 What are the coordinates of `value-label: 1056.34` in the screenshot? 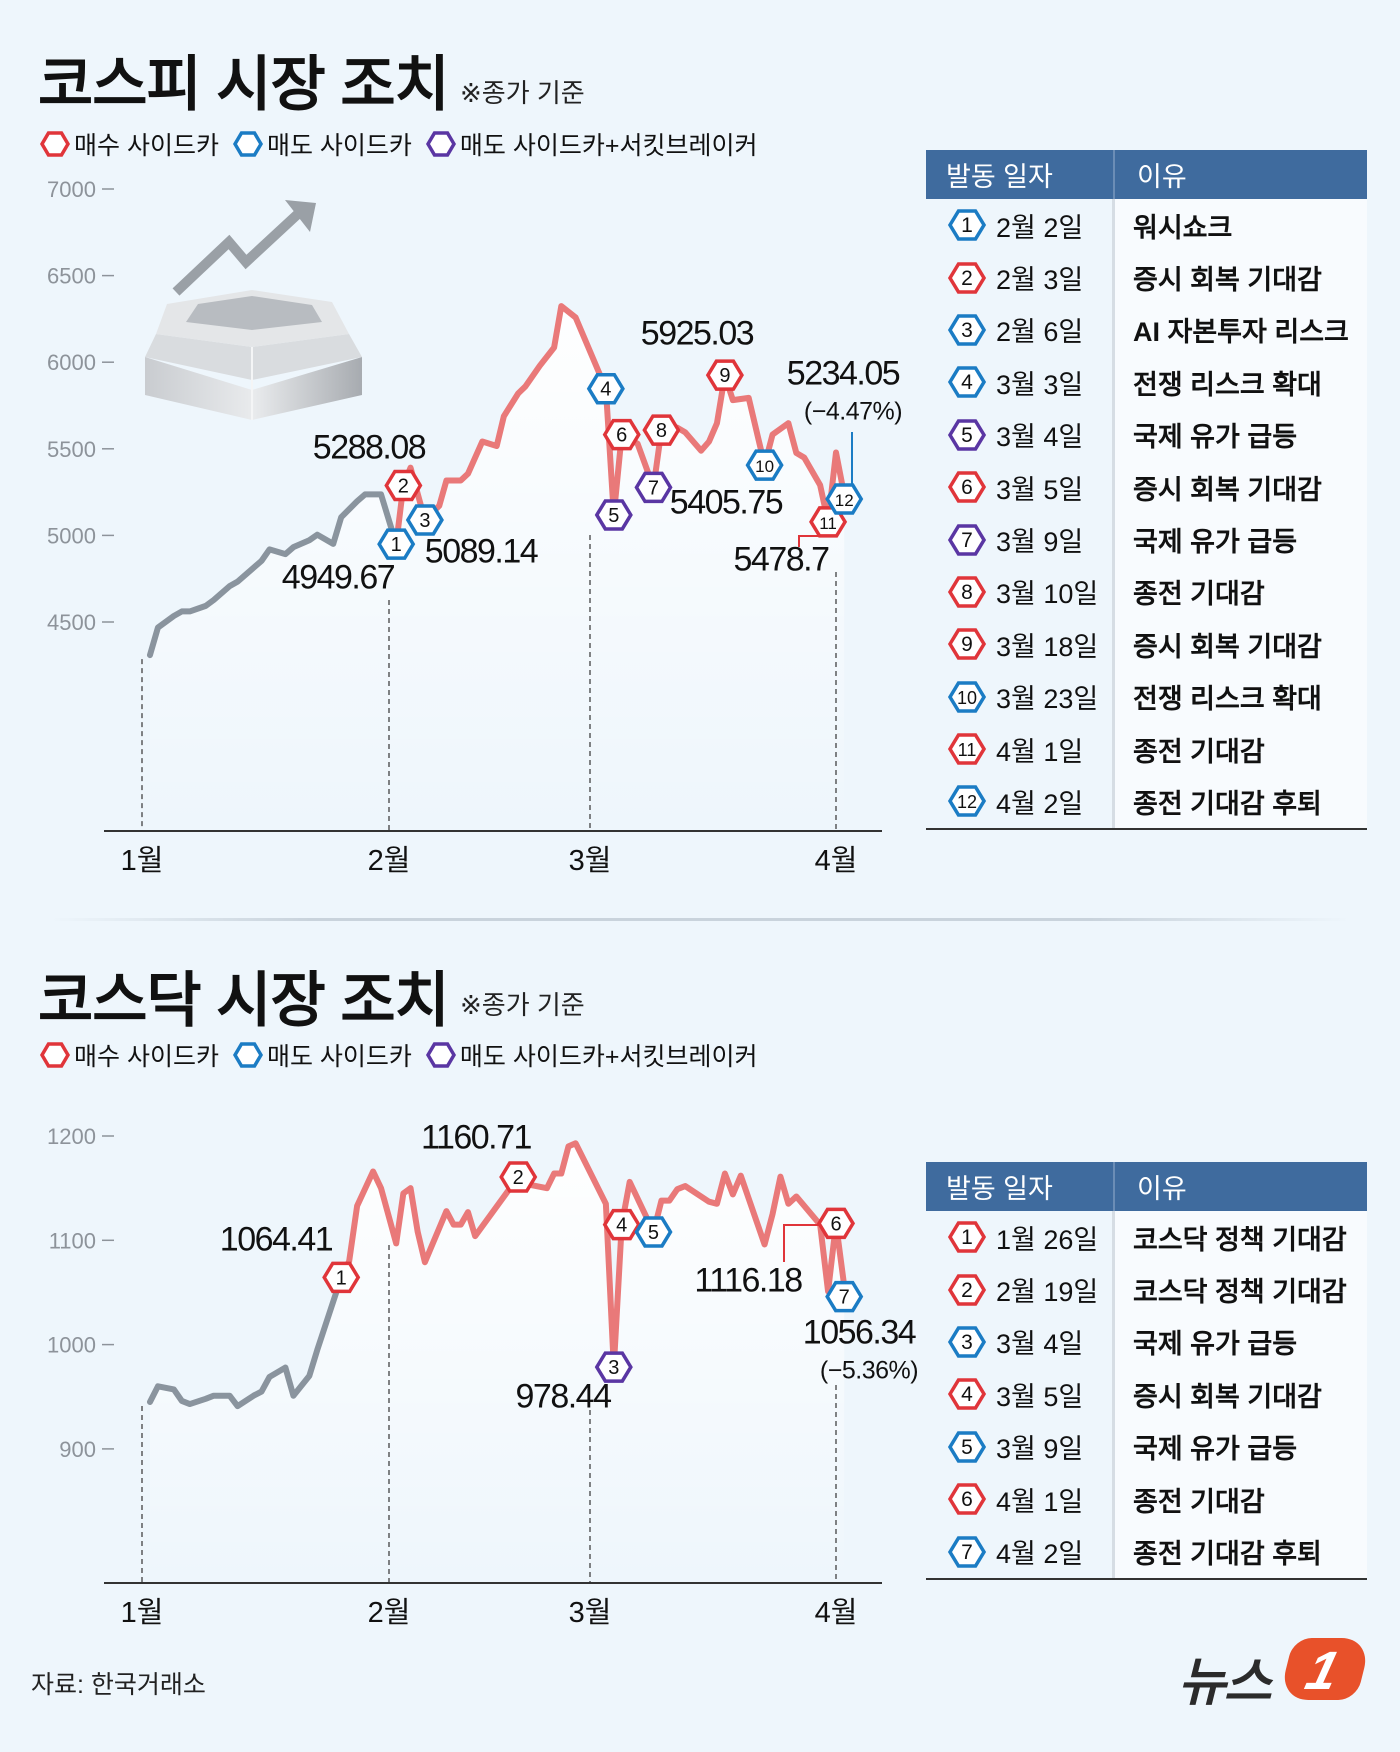 It's located at (859, 1332).